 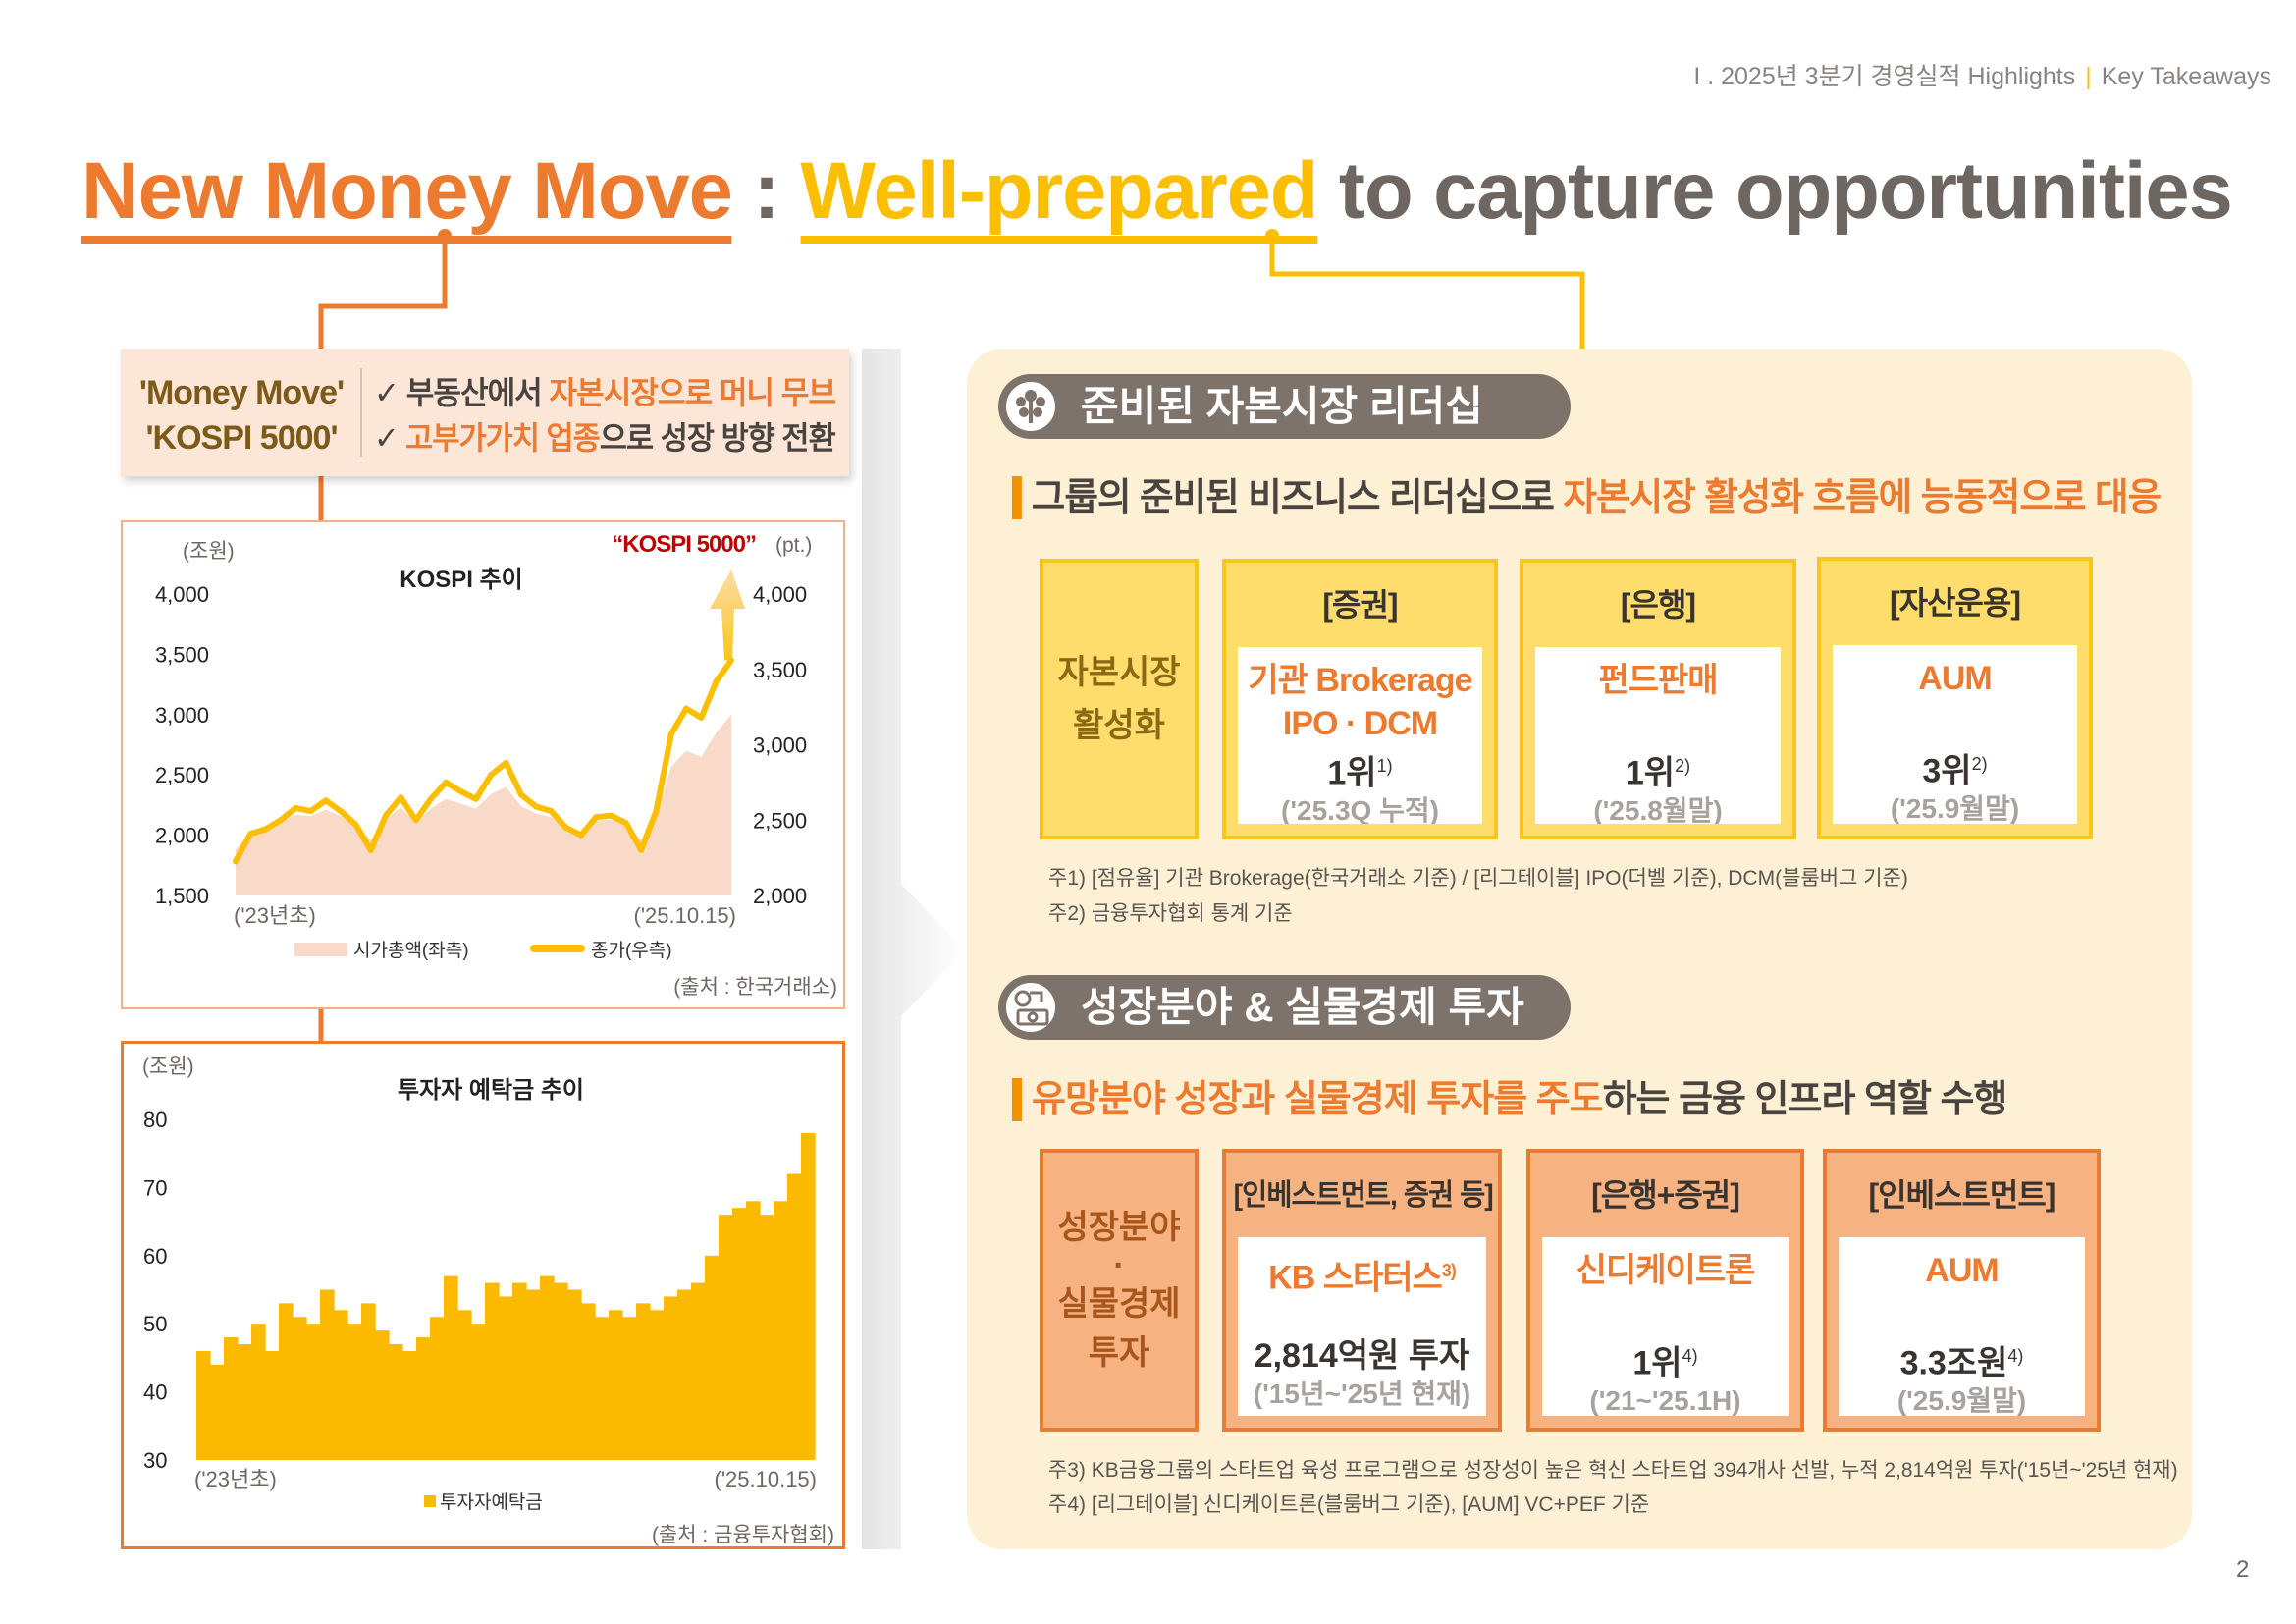 What do you see at coordinates (1031, 1007) in the screenshot?
I see `investment-coins-icon` at bounding box center [1031, 1007].